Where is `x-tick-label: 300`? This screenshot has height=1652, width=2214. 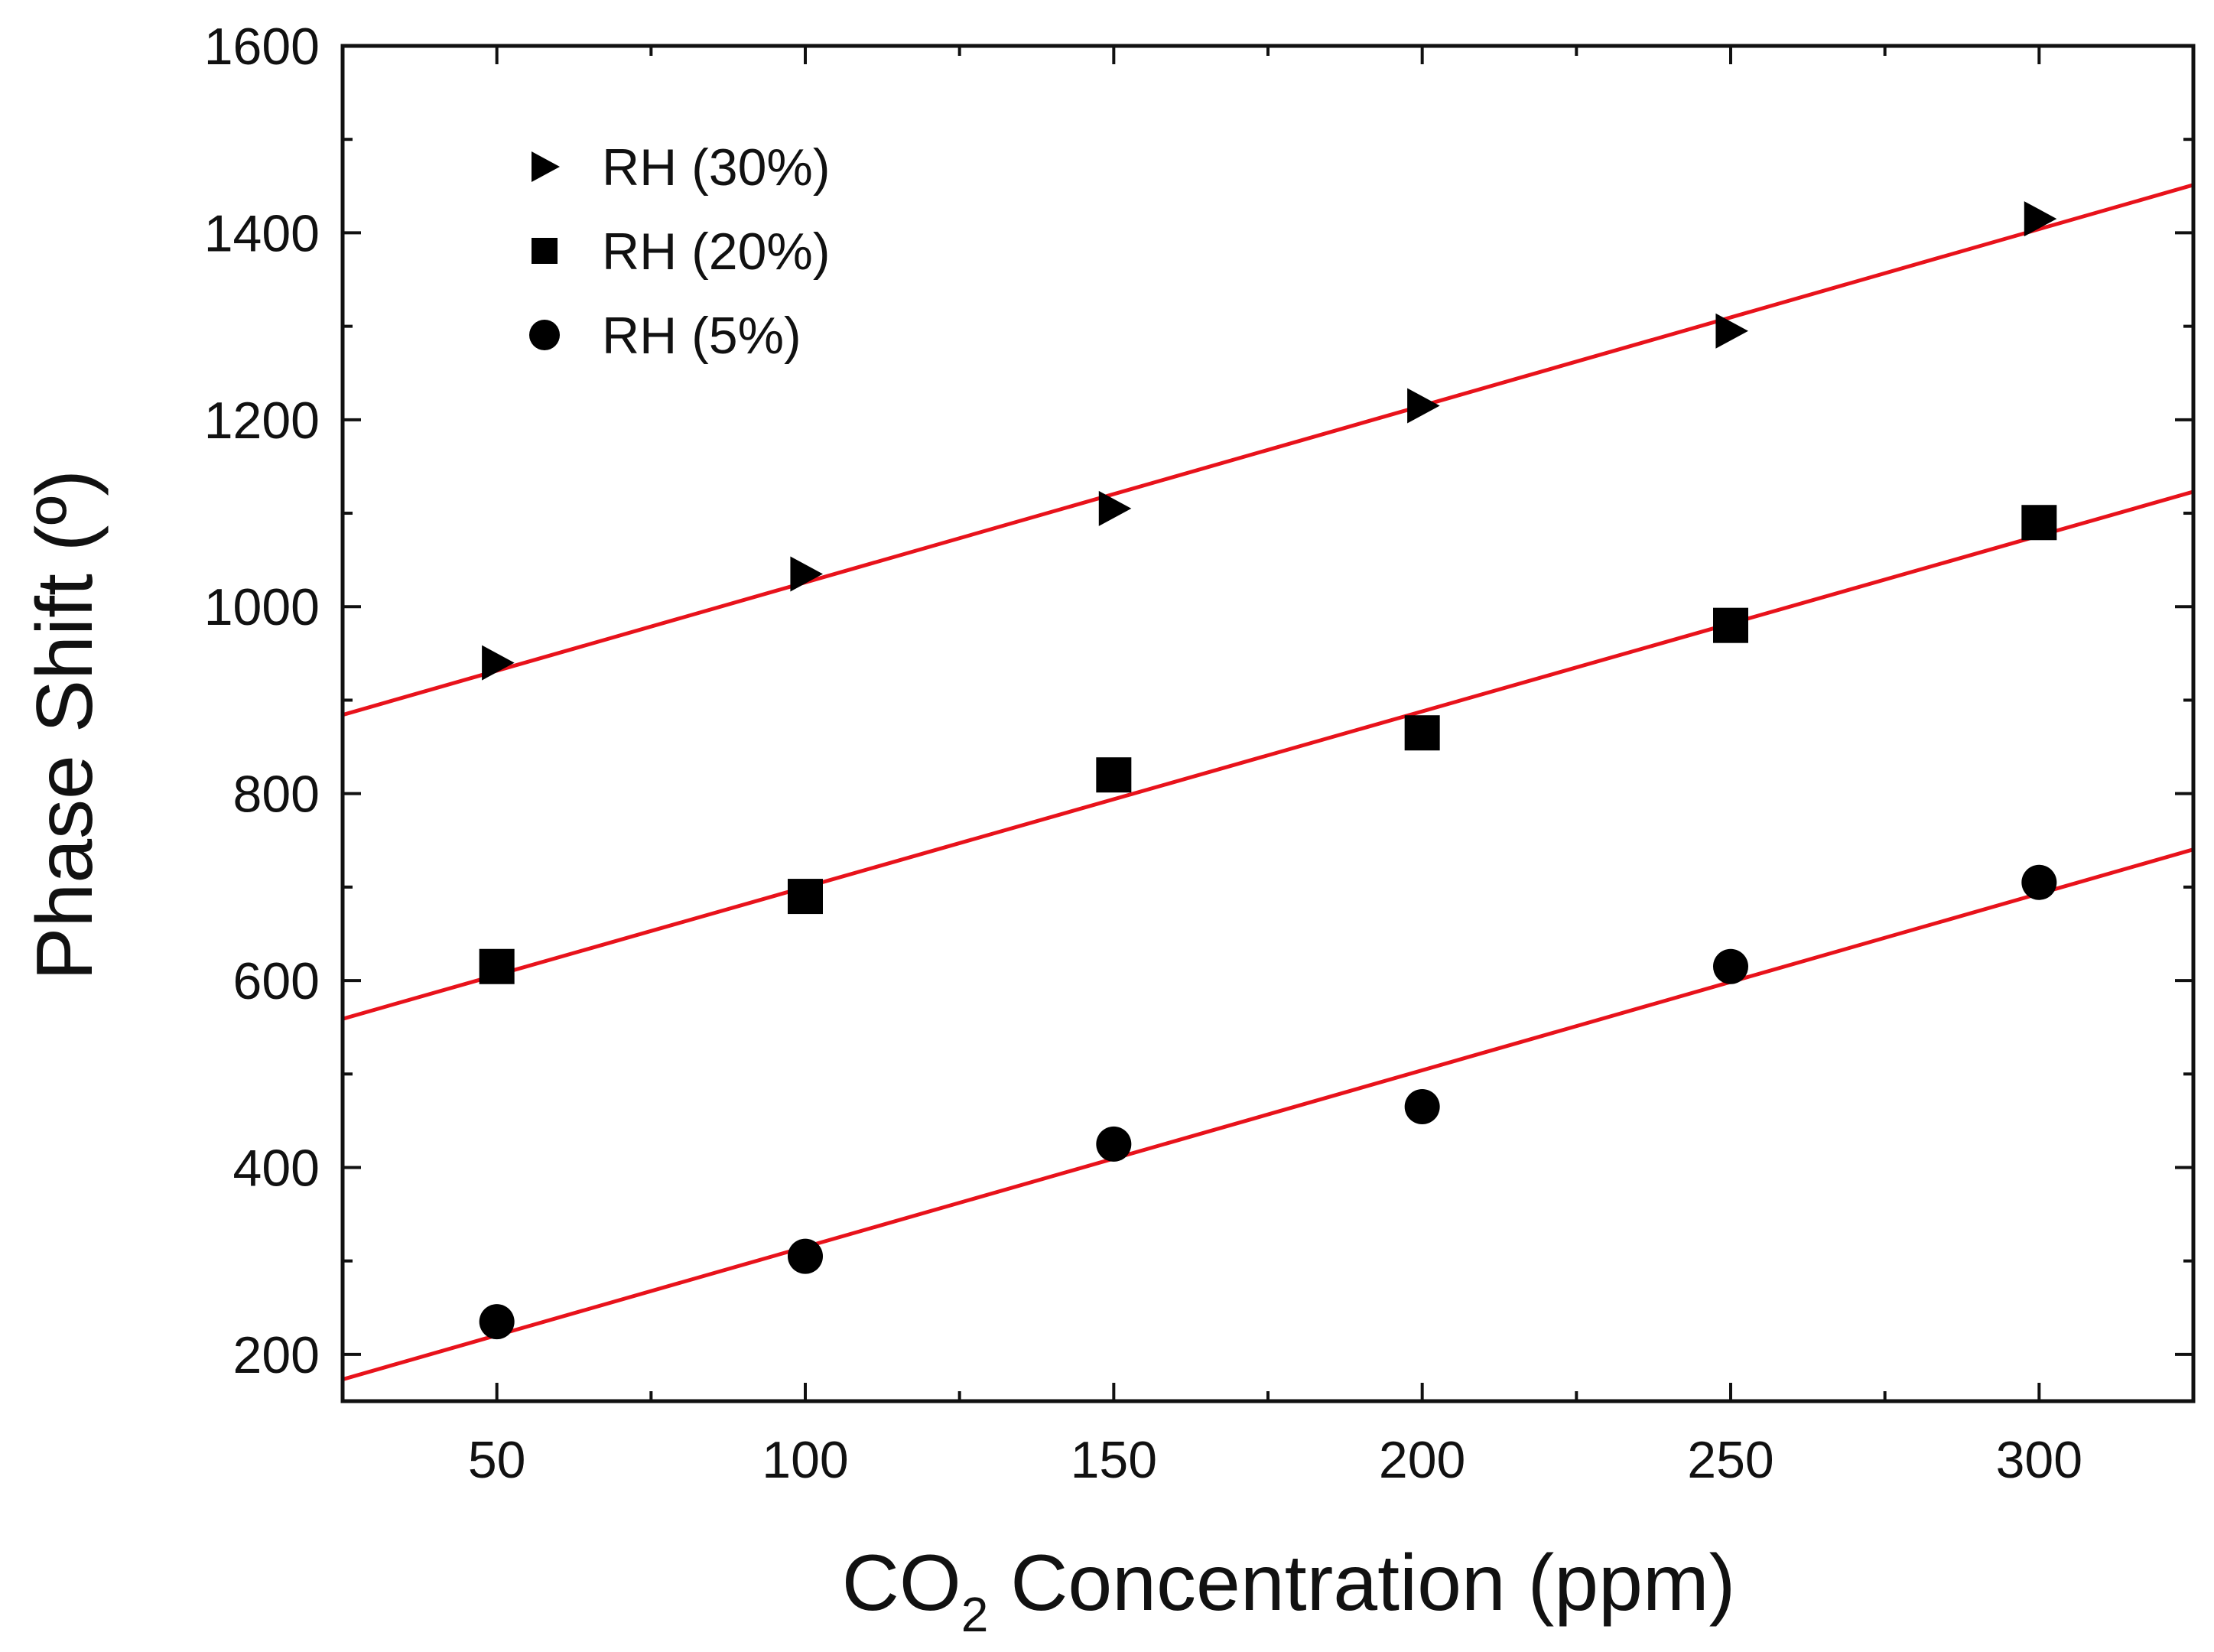 x-tick-label: 300 is located at coordinates (2039, 1460).